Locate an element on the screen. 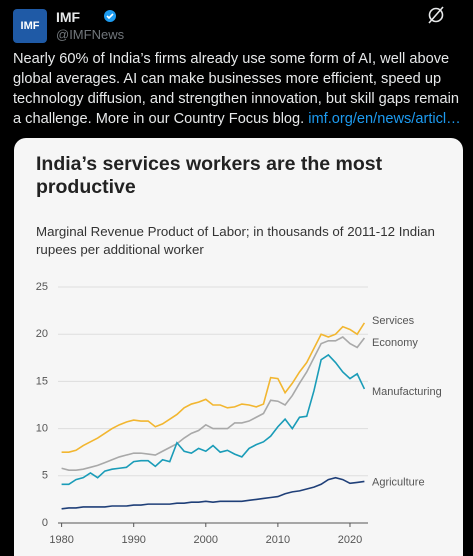 The width and height of the screenshot is (473, 556). x-tick-label: 2020 is located at coordinates (350, 540).